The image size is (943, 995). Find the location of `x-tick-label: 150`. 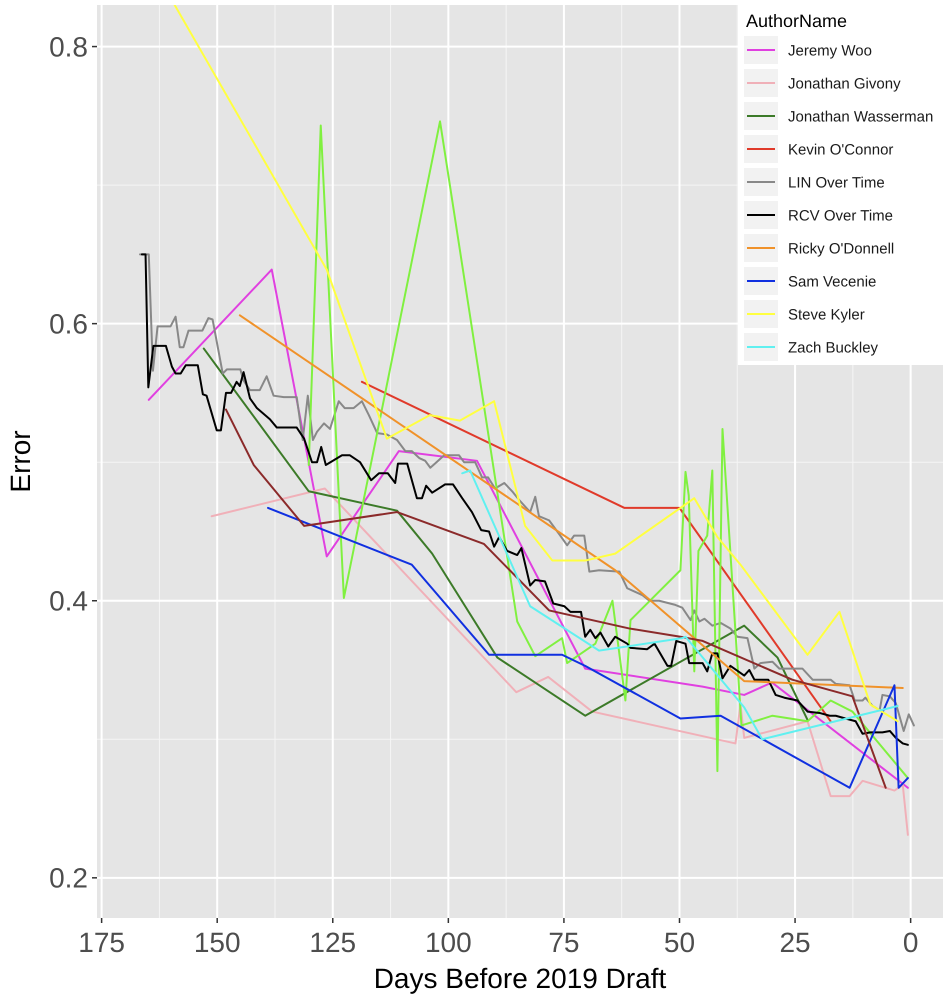

x-tick-label: 150 is located at coordinates (217, 942).